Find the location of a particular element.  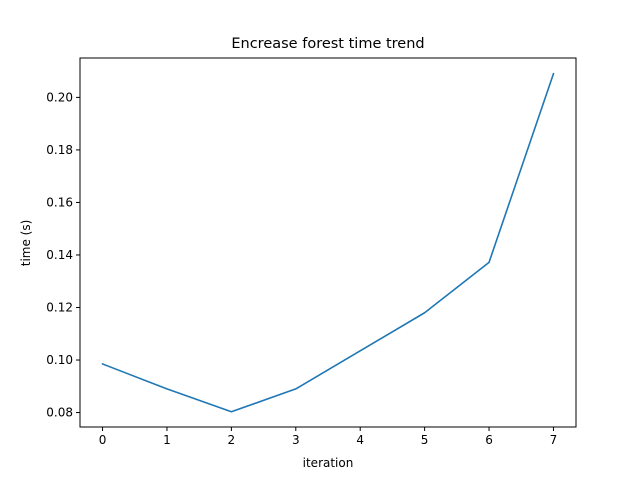

x-tick-label: 0 is located at coordinates (103, 440).